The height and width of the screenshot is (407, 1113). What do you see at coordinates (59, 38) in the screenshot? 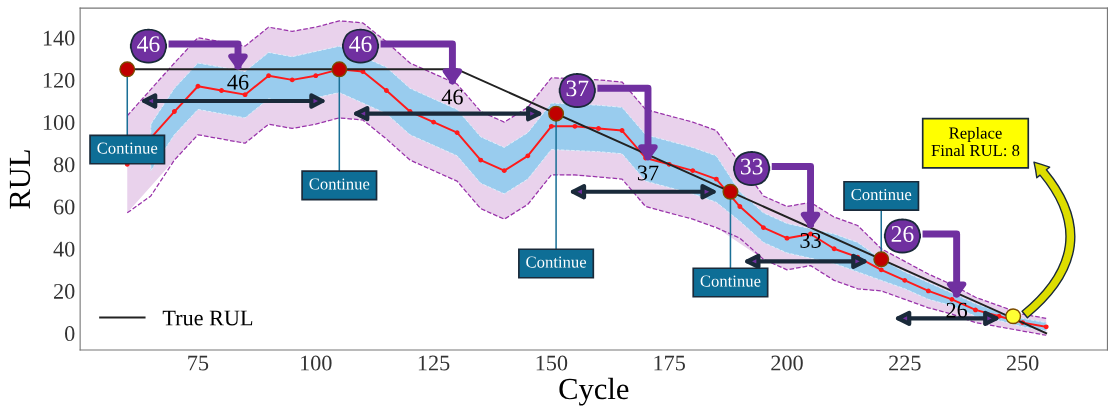
I see `y-tick-label: 140` at bounding box center [59, 38].